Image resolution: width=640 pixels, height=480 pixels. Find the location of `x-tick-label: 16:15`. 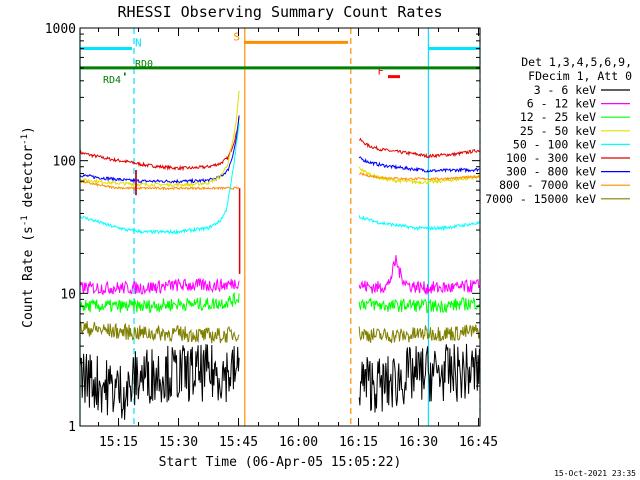

x-tick-label: 16:15 is located at coordinates (358, 442).